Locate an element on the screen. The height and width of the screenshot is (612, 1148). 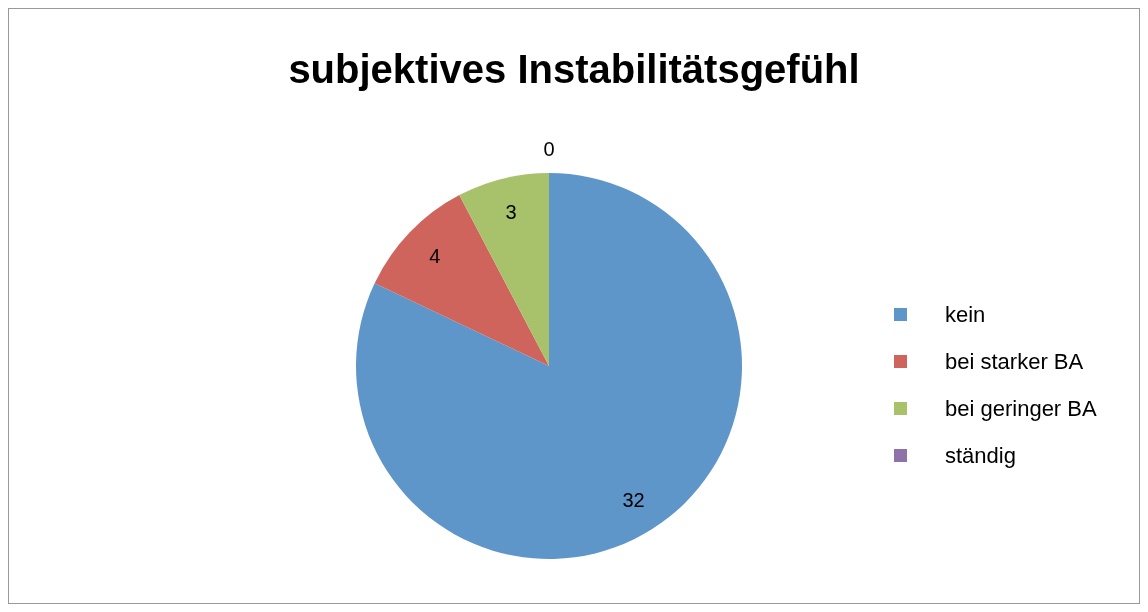
data-label: 3 is located at coordinates (511, 212).